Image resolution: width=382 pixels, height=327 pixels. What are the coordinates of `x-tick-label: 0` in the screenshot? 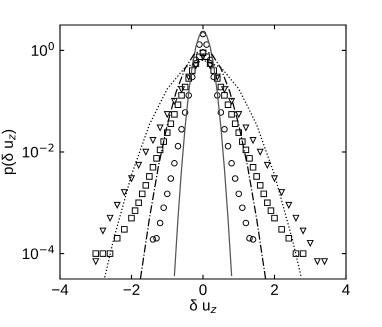 It's located at (203, 290).